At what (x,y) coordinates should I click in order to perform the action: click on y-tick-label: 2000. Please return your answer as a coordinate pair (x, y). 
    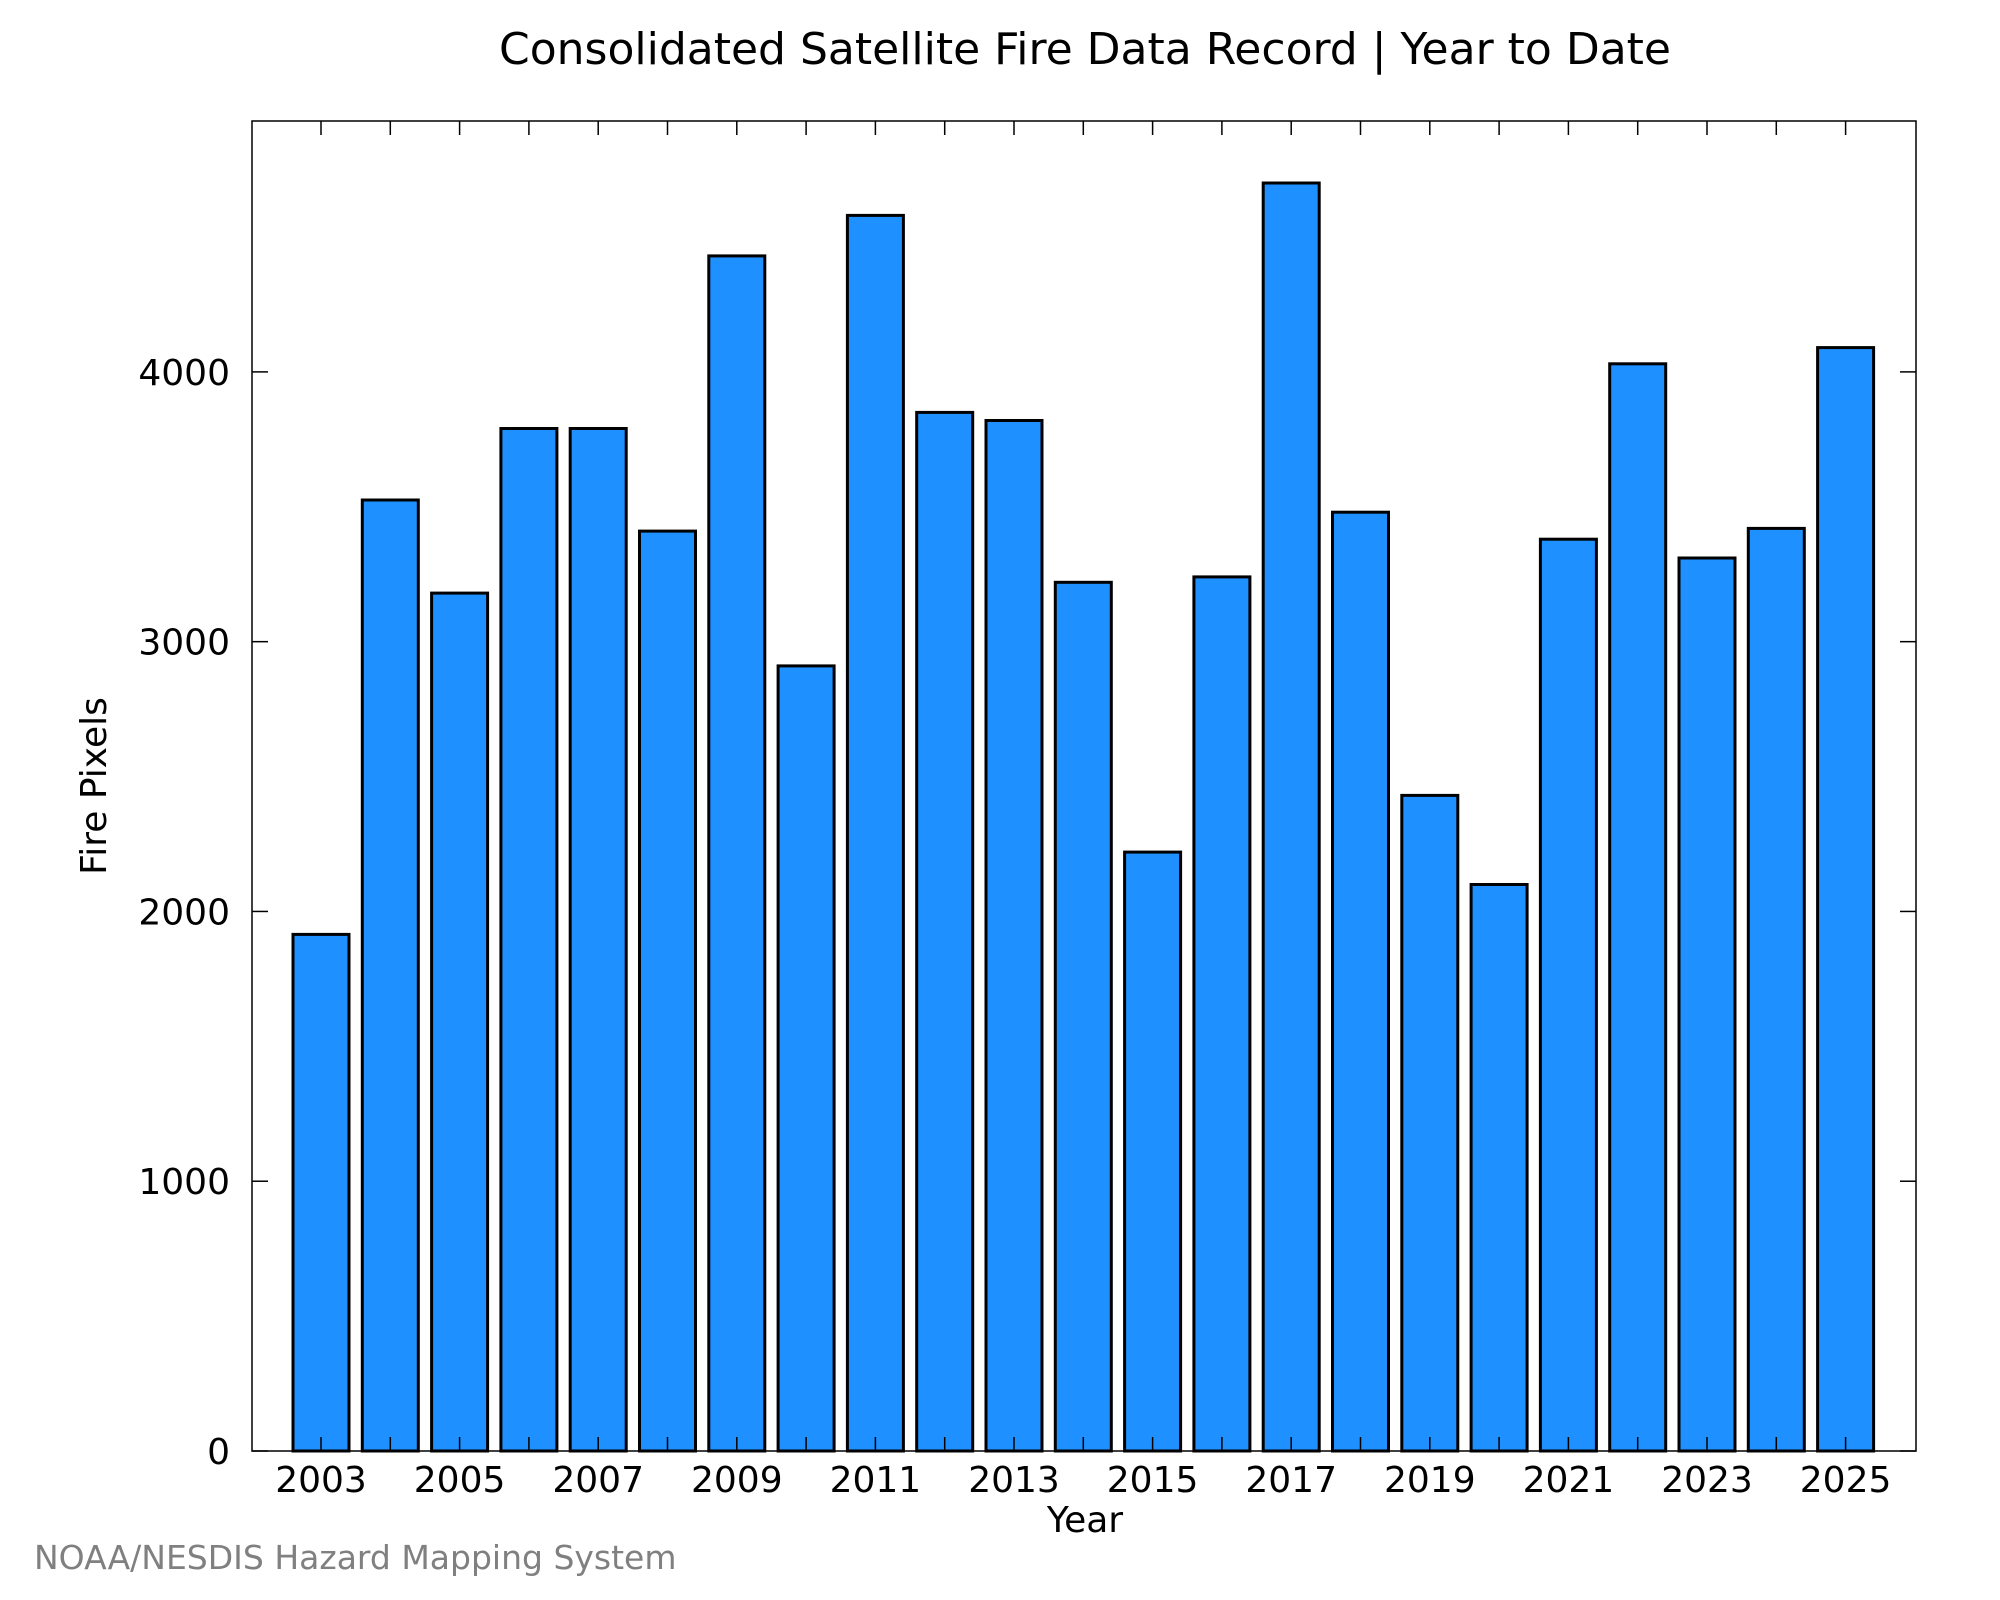
    Looking at the image, I should click on (184, 912).